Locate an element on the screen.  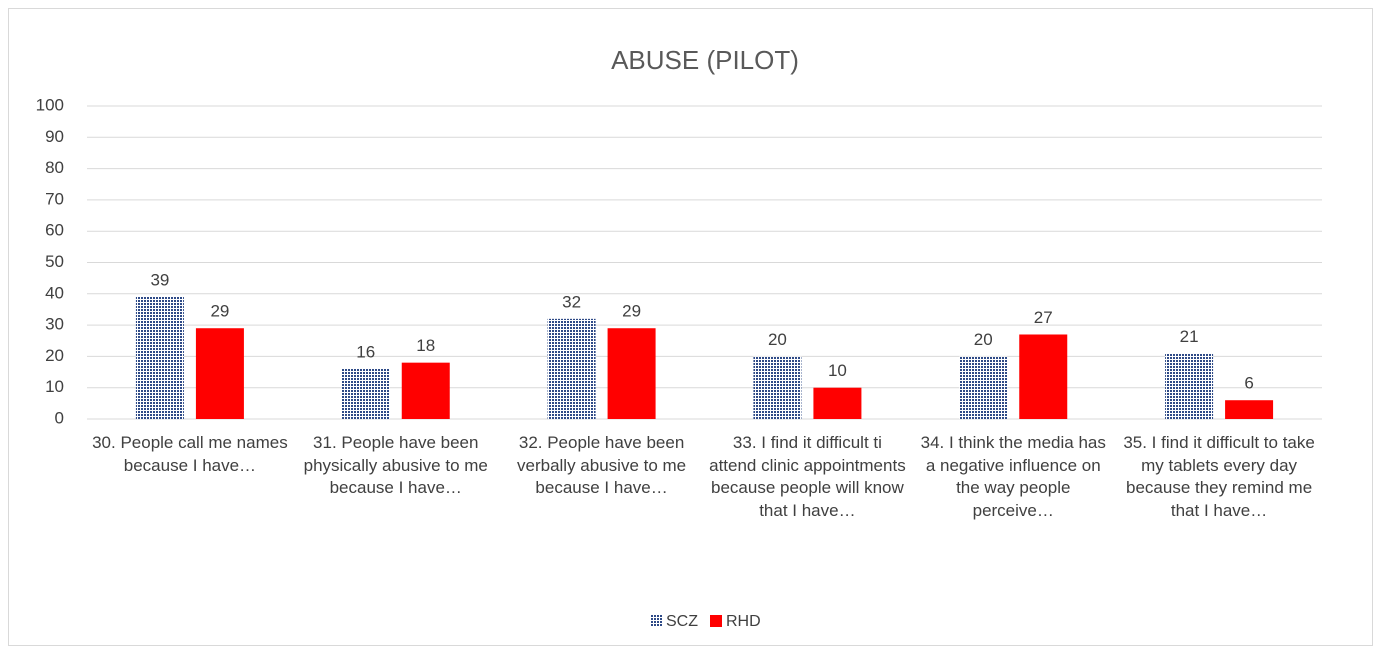
value-label: 6 is located at coordinates (1248, 383).